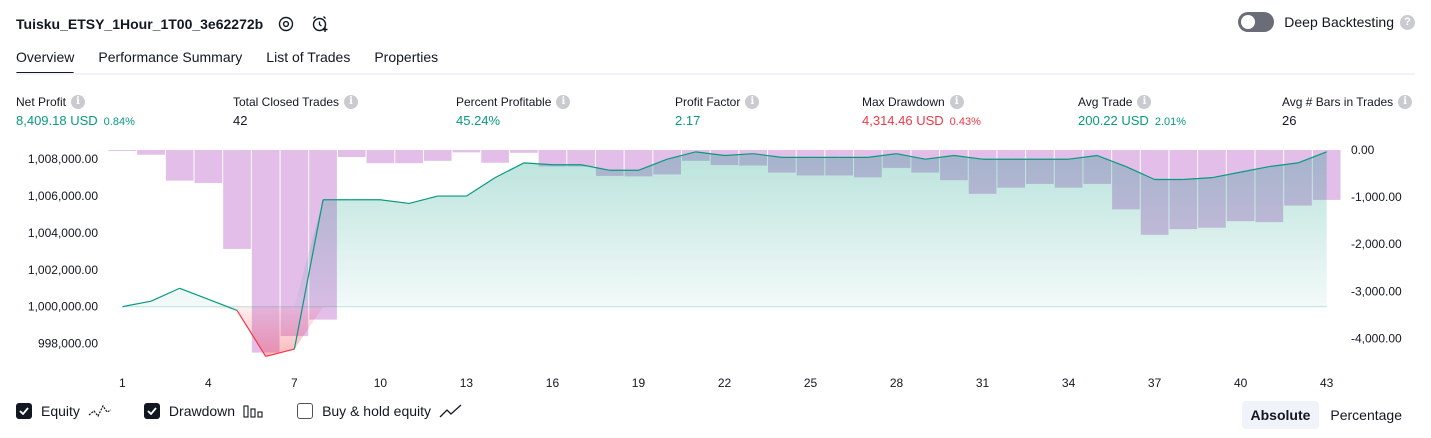 Image resolution: width=1431 pixels, height=438 pixels. Describe the element at coordinates (320, 24) in the screenshot. I see `alarm-clock-plus-icon` at that location.